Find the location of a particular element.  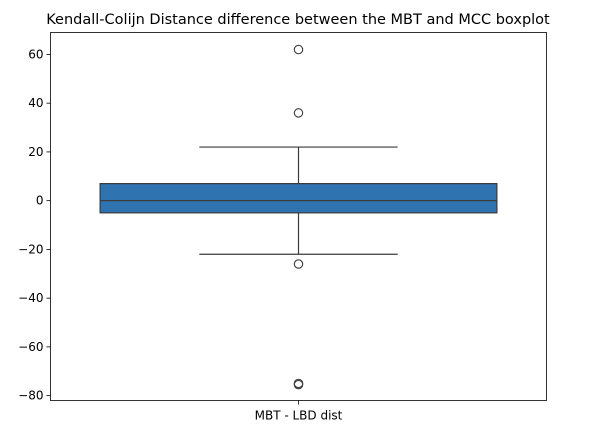

x-tick-label: MBT - LBD dist is located at coordinates (299, 416).